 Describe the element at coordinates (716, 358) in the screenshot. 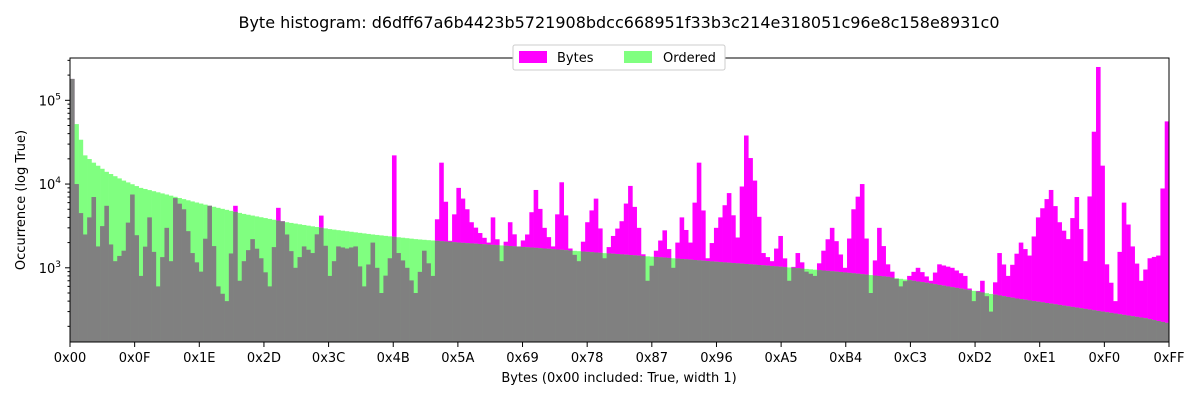

I see `x-tick-label: 0x96` at that location.